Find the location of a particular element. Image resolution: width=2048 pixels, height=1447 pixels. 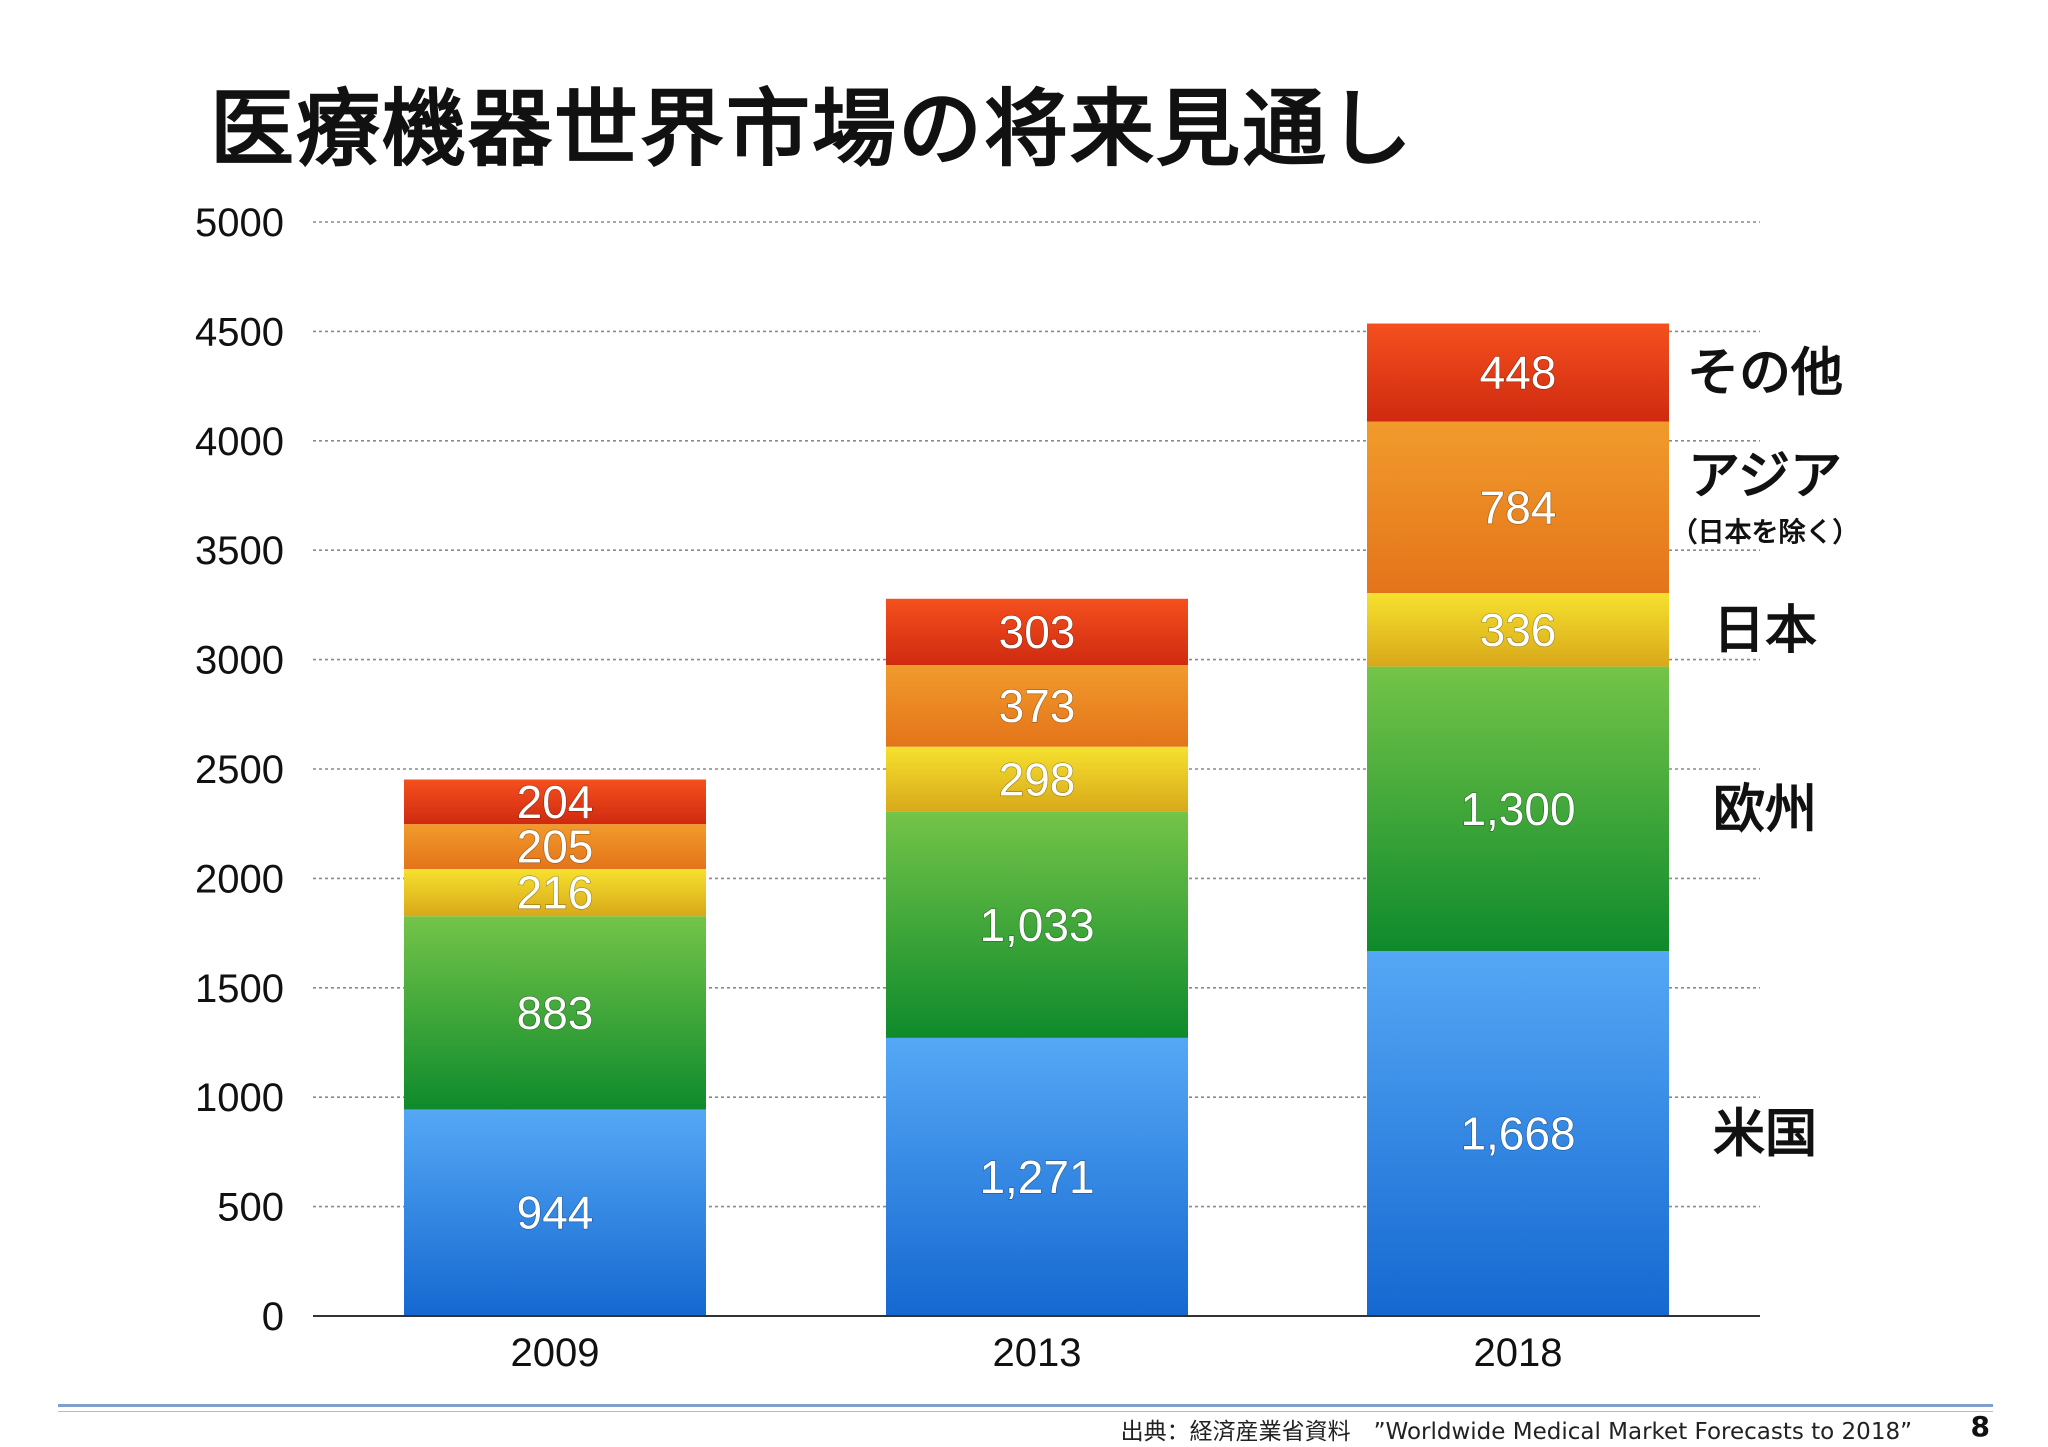

data-label-asia-2009: 205 is located at coordinates (555, 847).